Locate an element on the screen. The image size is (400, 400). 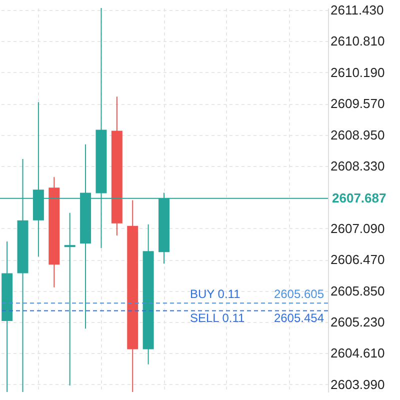
y-tick-label: 2603.990 is located at coordinates (357, 384).